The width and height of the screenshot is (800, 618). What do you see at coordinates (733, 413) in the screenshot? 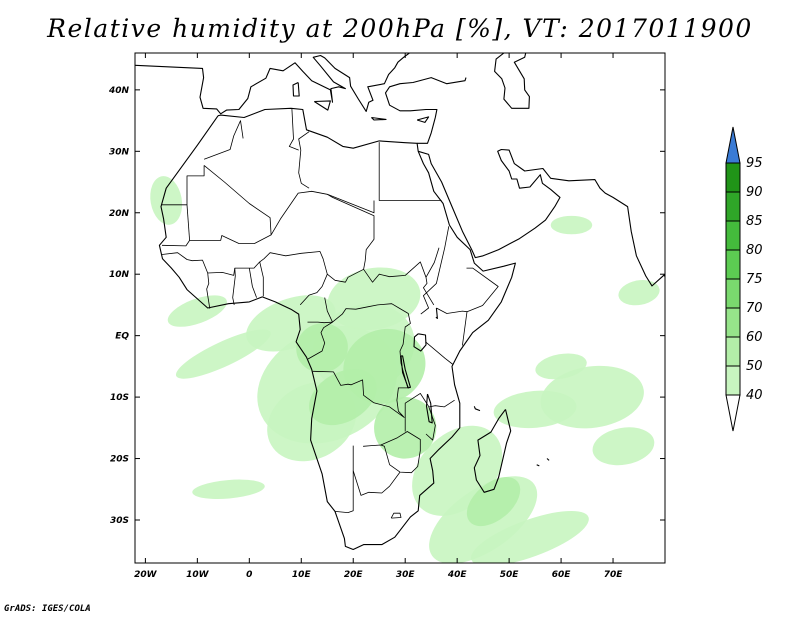
I see `colorbar-under-triangle` at bounding box center [733, 413].